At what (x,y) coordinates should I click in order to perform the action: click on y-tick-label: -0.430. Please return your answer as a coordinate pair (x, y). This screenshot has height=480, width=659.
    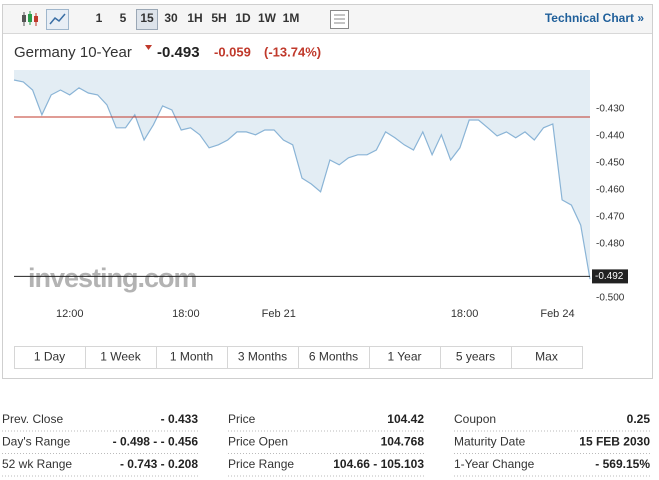
    Looking at the image, I should click on (610, 109).